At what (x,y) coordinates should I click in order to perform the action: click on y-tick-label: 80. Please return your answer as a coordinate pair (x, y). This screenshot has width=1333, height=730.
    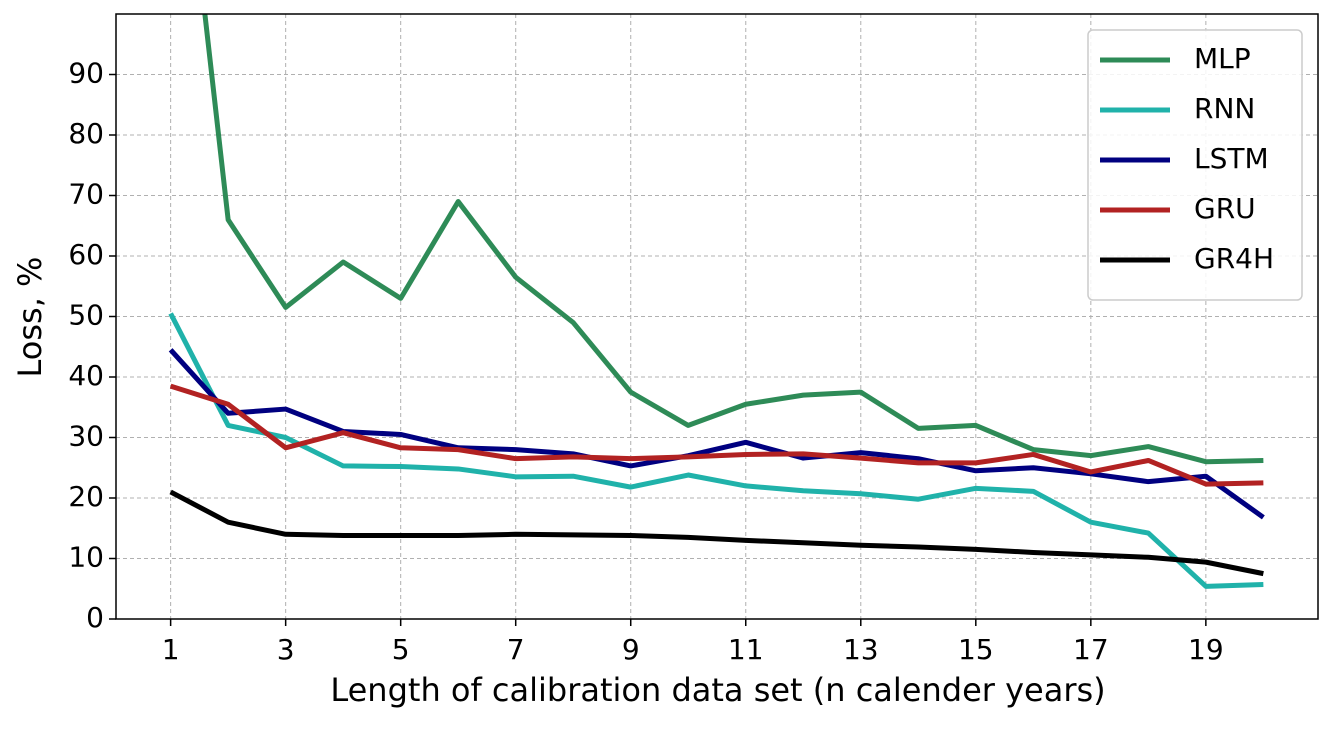
    Looking at the image, I should click on (86, 133).